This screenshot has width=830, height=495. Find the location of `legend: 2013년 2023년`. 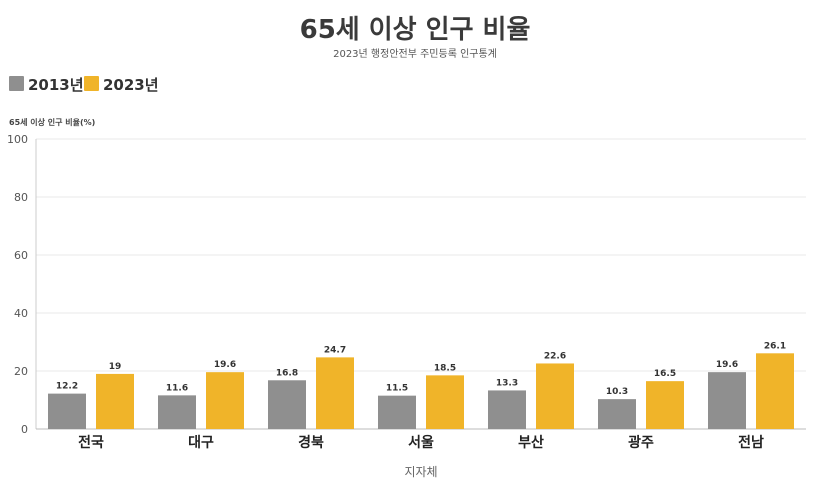

legend: 2013년 2023년 is located at coordinates (84, 85).